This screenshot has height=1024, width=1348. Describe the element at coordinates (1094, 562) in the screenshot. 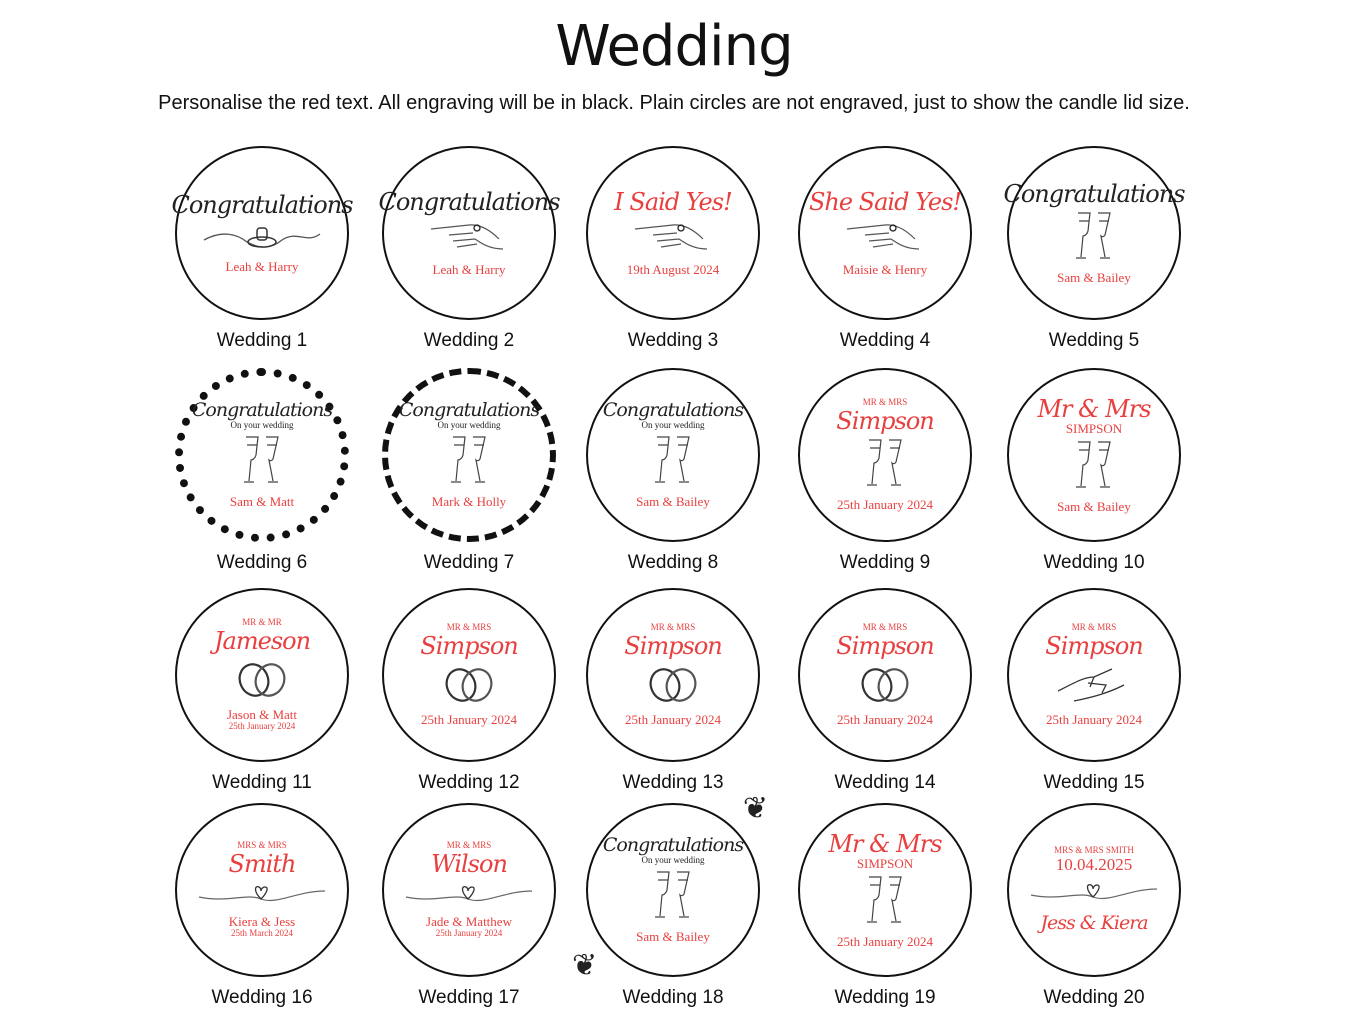

I see `design-label: Wedding 10` at that location.